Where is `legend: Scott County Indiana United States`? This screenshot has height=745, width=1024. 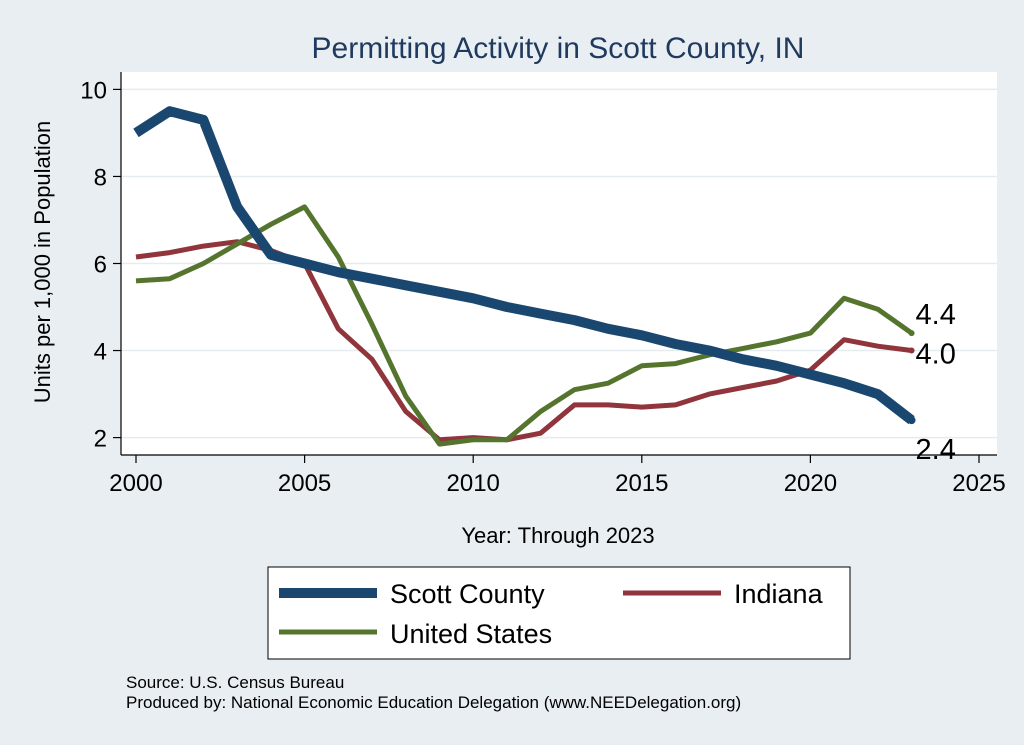
legend: Scott County Indiana United States is located at coordinates (559, 613).